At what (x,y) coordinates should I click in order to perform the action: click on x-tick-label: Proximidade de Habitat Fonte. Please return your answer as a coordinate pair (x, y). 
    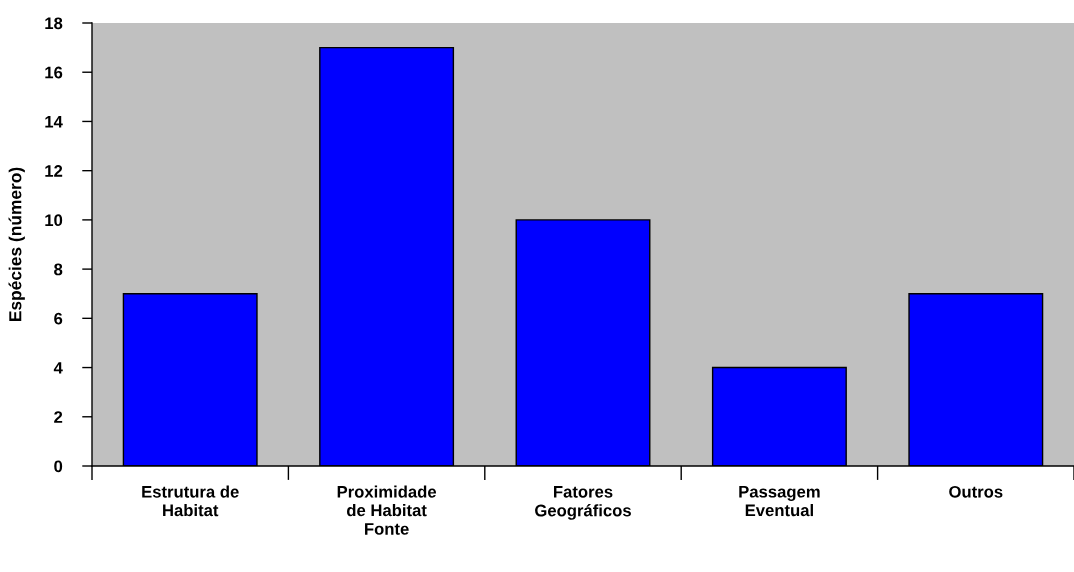
    Looking at the image, I should click on (387, 510).